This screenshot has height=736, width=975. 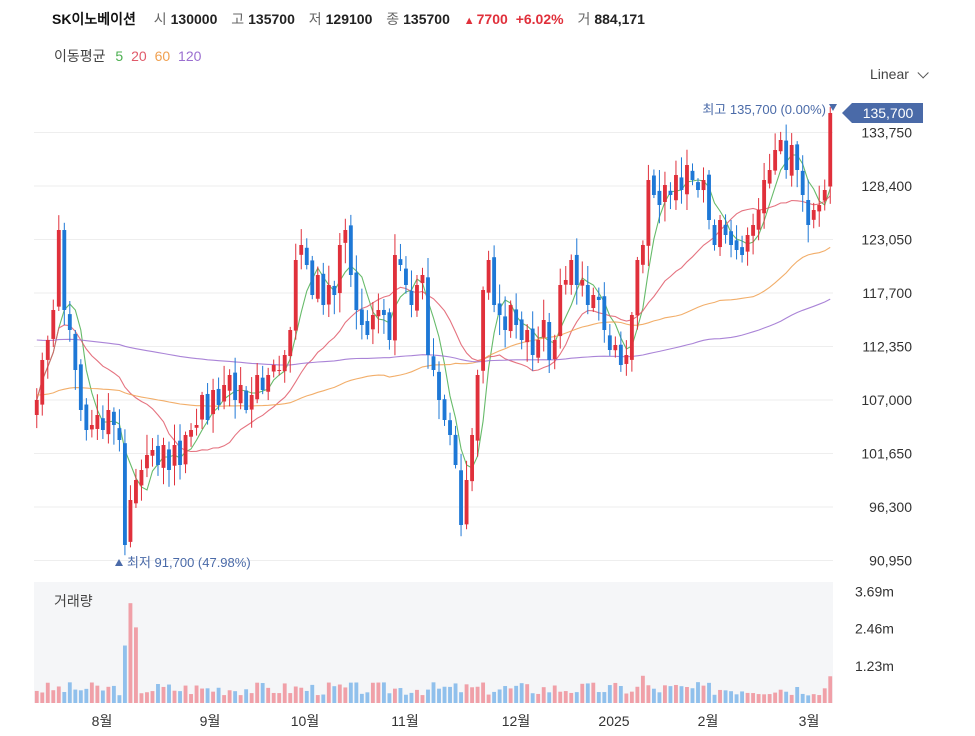 I want to click on ma-60: 60, so click(x=162, y=56).